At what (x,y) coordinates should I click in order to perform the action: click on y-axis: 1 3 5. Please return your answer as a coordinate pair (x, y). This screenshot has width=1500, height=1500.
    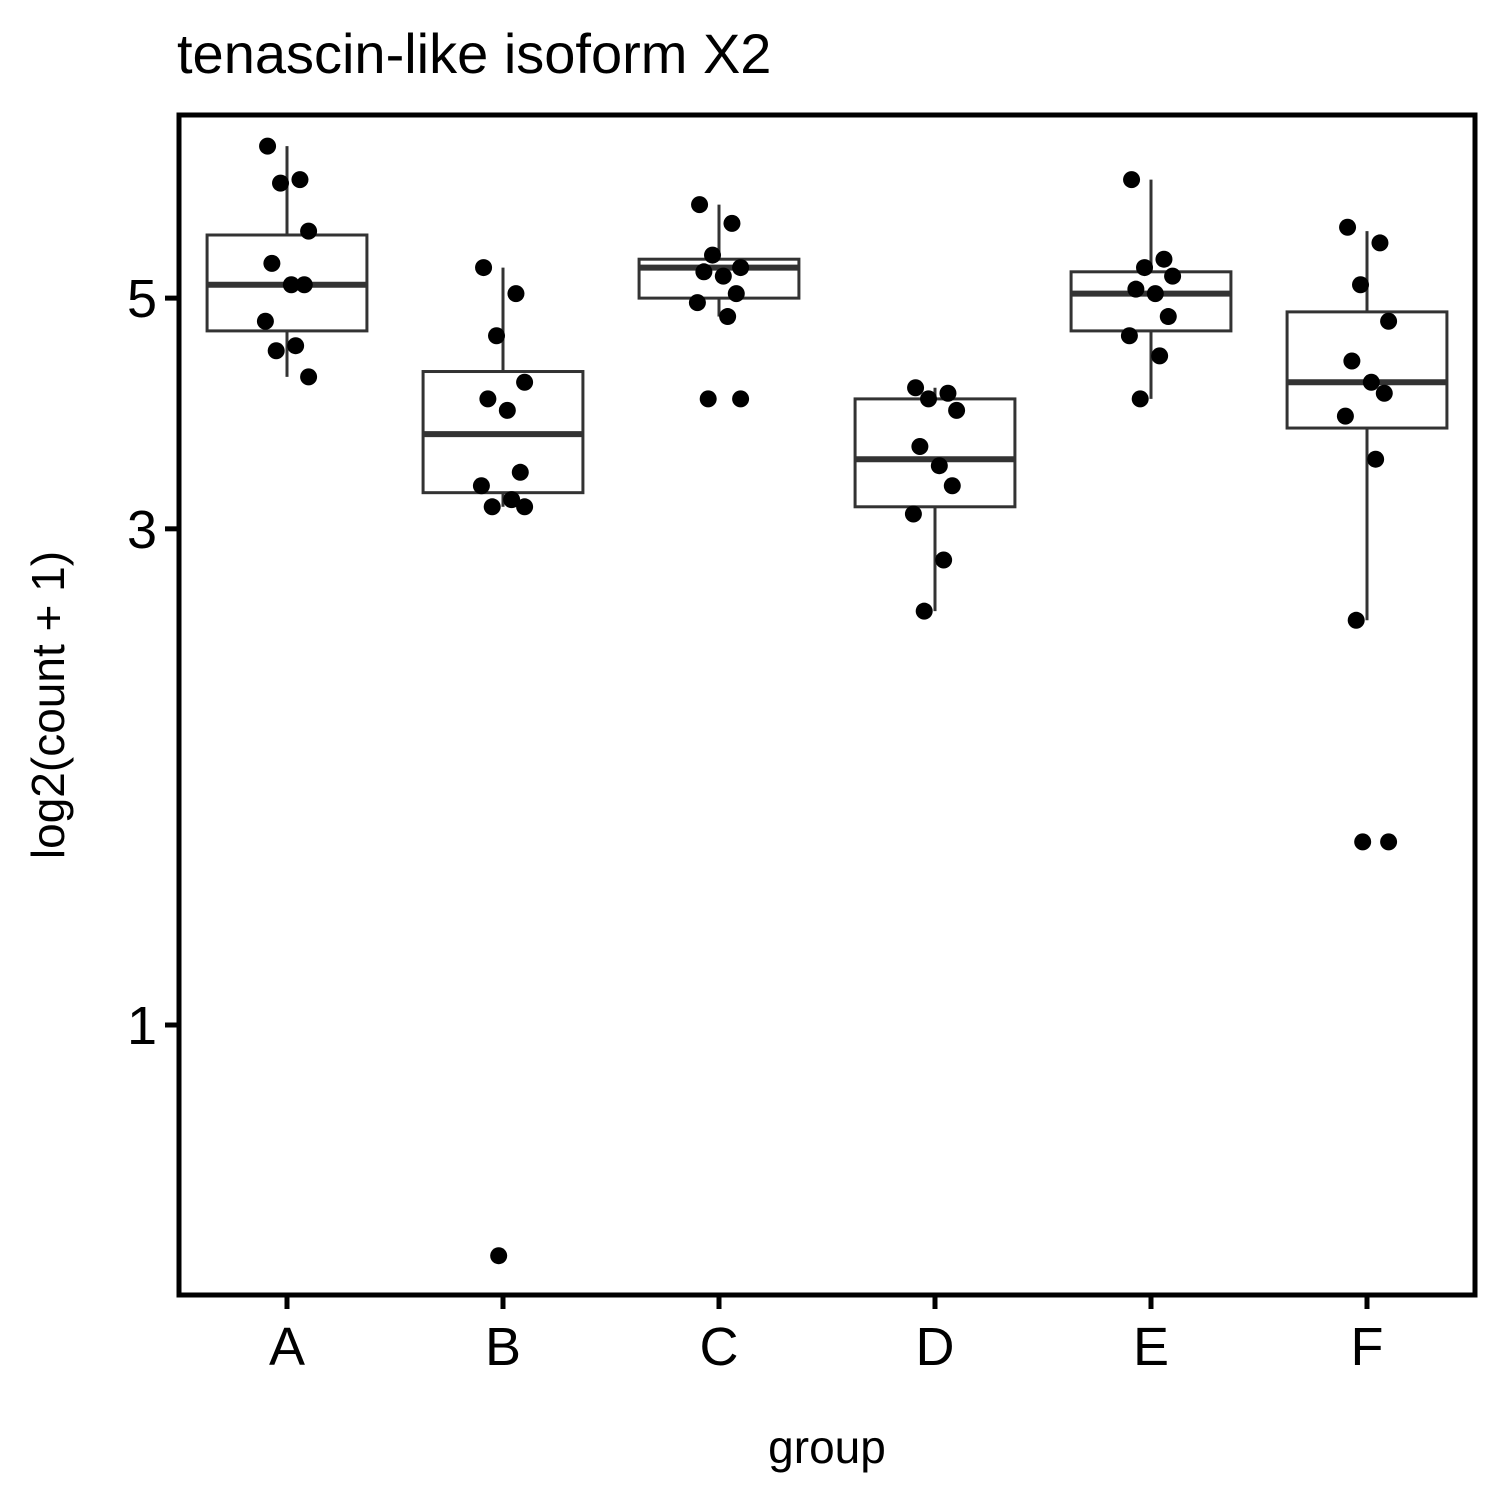
    Looking at the image, I should click on (153, 662).